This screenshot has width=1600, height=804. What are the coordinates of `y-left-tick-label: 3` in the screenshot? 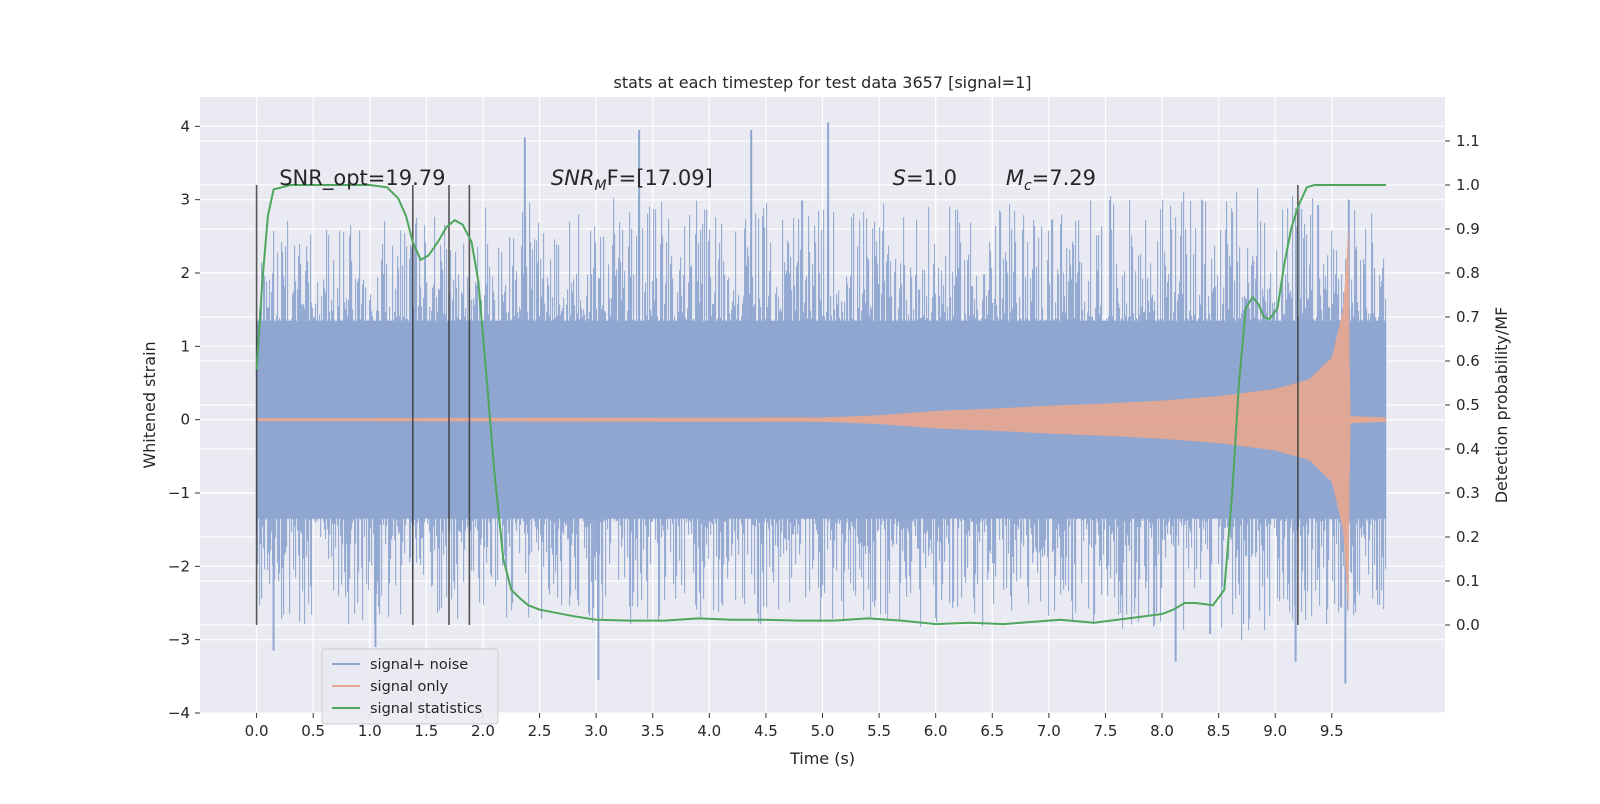 It's located at (185, 200).